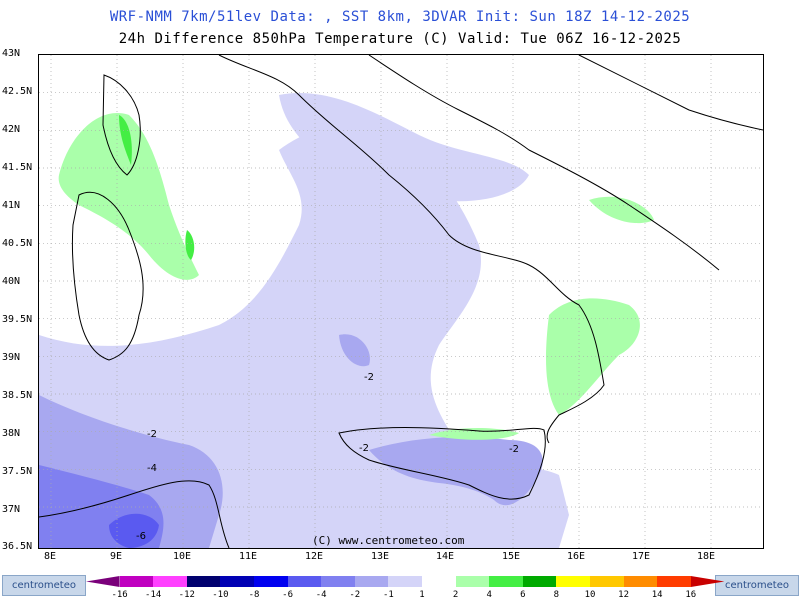 The height and width of the screenshot is (600, 800). What do you see at coordinates (621, 210) in the screenshot?
I see `green-puglia` at bounding box center [621, 210].